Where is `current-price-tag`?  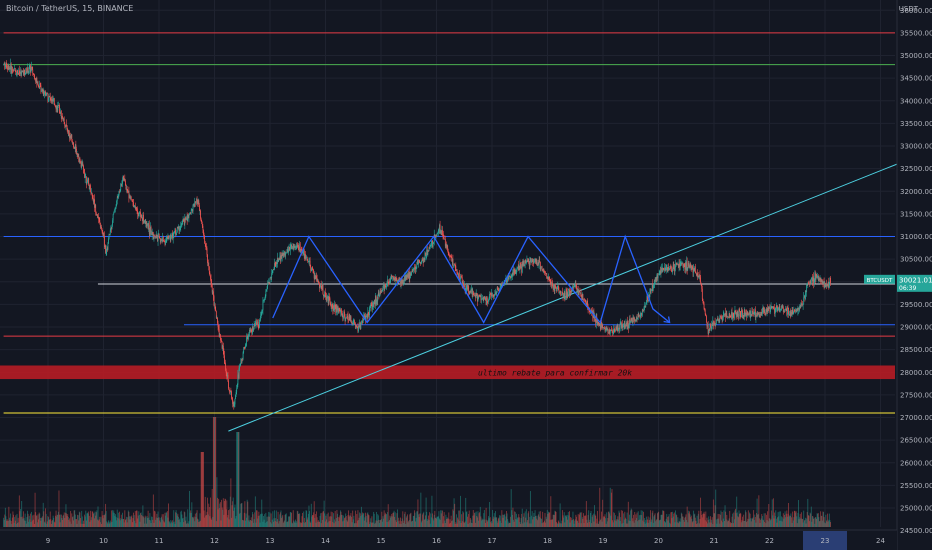
current-price-tag is located at coordinates (914, 283).